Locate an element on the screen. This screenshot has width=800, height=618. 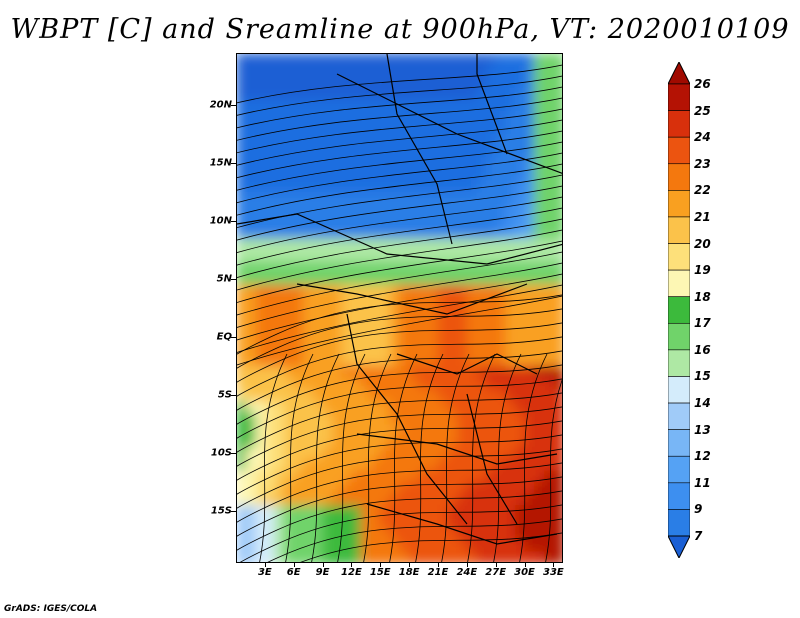
colorbar-label: 26 is located at coordinates (702, 84).